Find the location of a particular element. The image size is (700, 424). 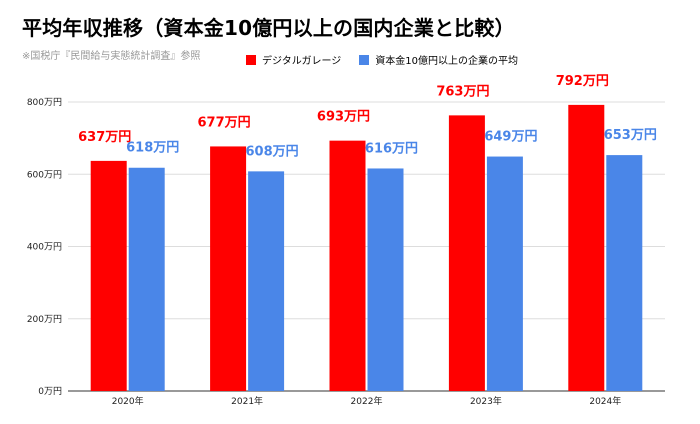

data-label: 792万円 is located at coordinates (582, 81).